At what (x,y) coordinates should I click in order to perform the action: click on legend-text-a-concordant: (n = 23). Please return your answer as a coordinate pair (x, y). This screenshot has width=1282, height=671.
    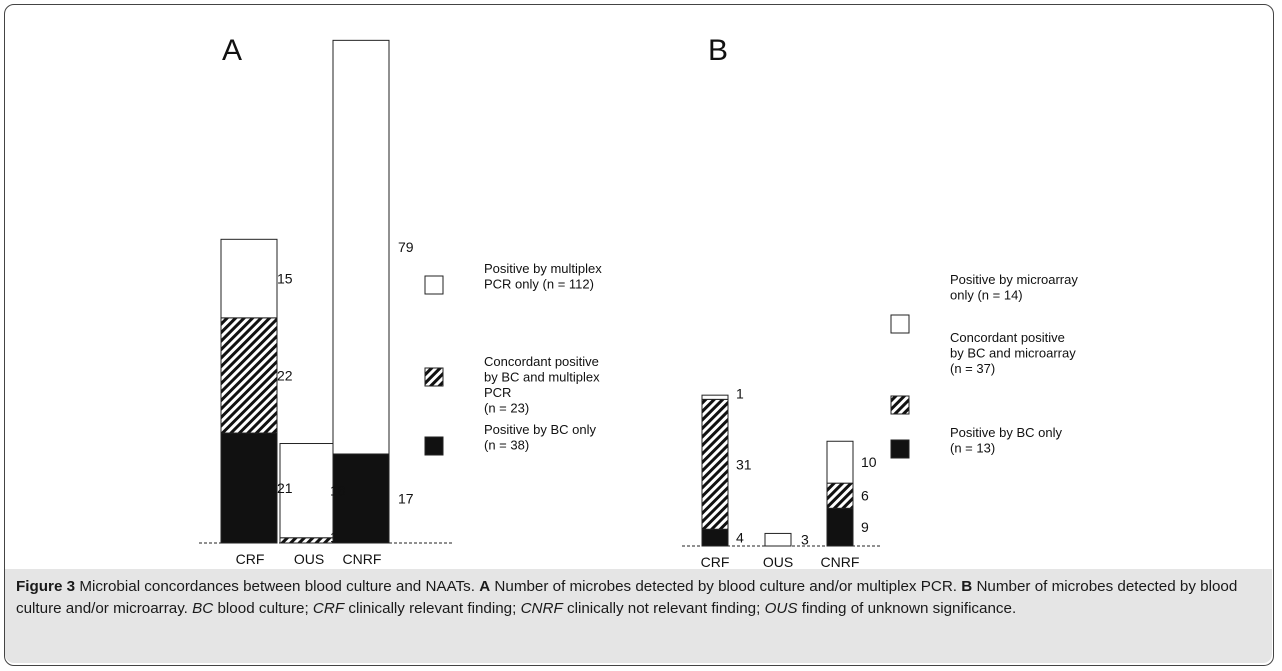
    Looking at the image, I should click on (506, 408).